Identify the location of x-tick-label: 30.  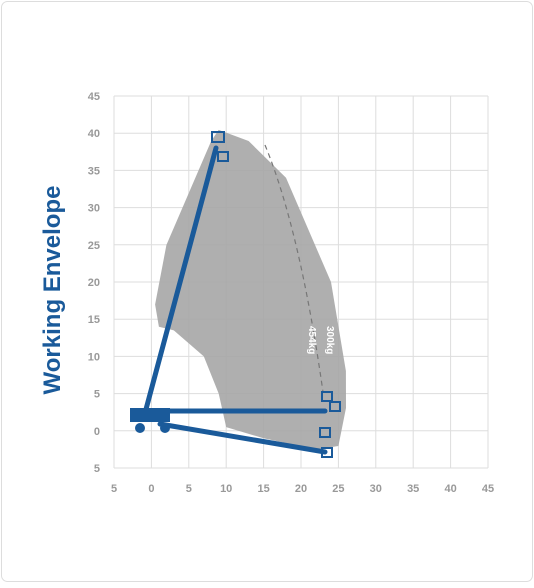
(376, 489).